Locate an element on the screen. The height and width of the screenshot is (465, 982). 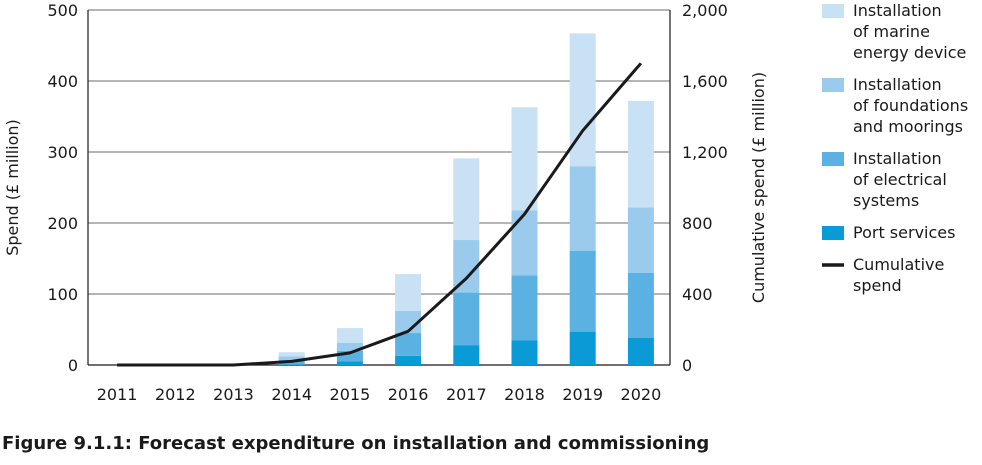
legend-label: spend is located at coordinates (877, 285).